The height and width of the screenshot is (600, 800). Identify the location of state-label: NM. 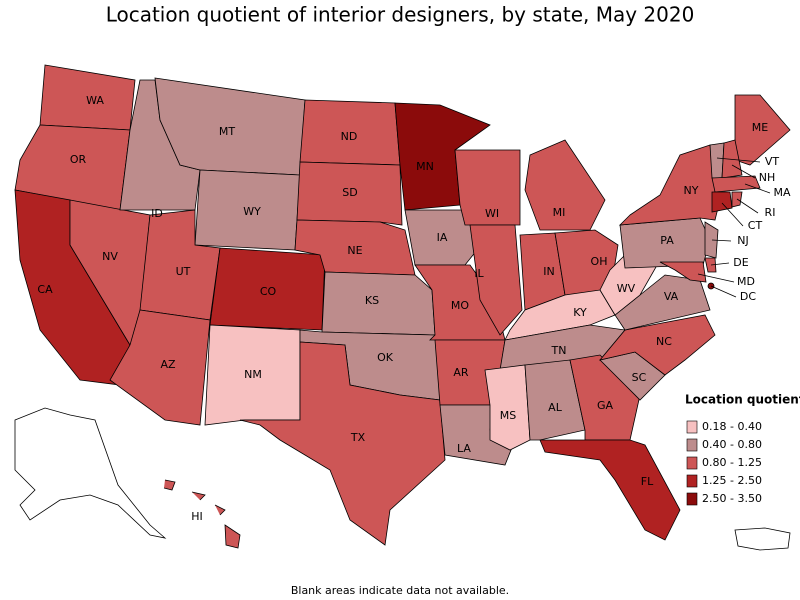
(253, 374).